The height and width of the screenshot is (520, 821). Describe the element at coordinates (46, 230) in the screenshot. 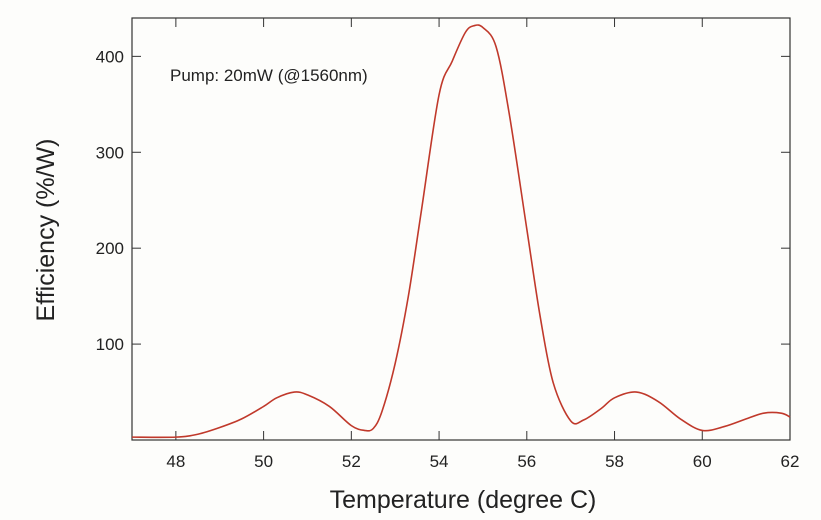

I see `y-axis-title: Efficiency (%/W)` at that location.